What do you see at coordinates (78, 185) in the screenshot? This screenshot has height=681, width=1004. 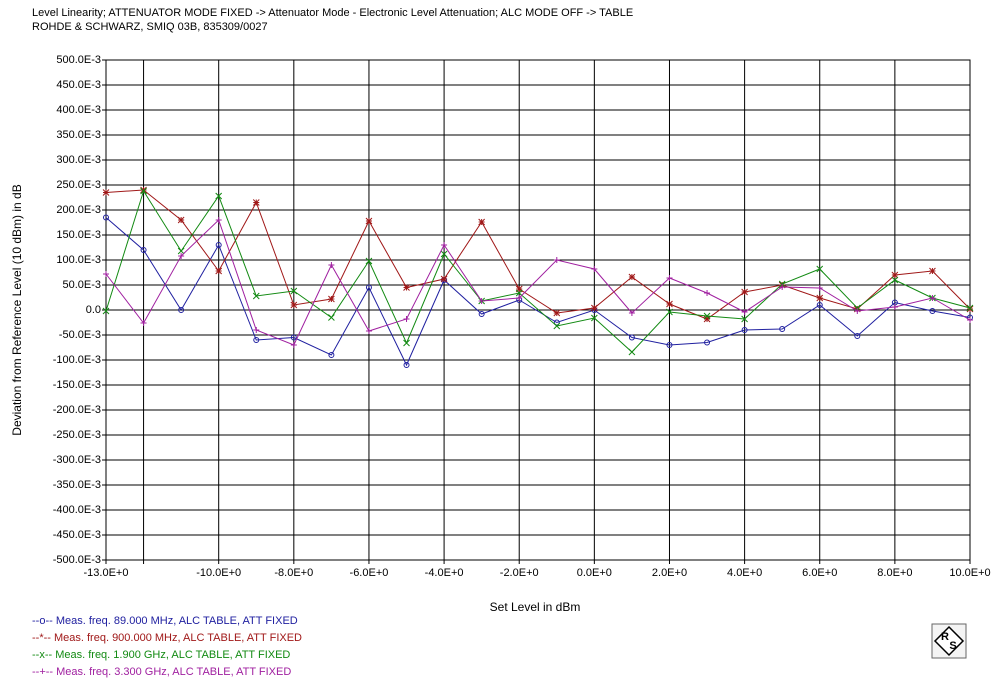 I see `y-tick-label: 250.0E-3` at bounding box center [78, 185].